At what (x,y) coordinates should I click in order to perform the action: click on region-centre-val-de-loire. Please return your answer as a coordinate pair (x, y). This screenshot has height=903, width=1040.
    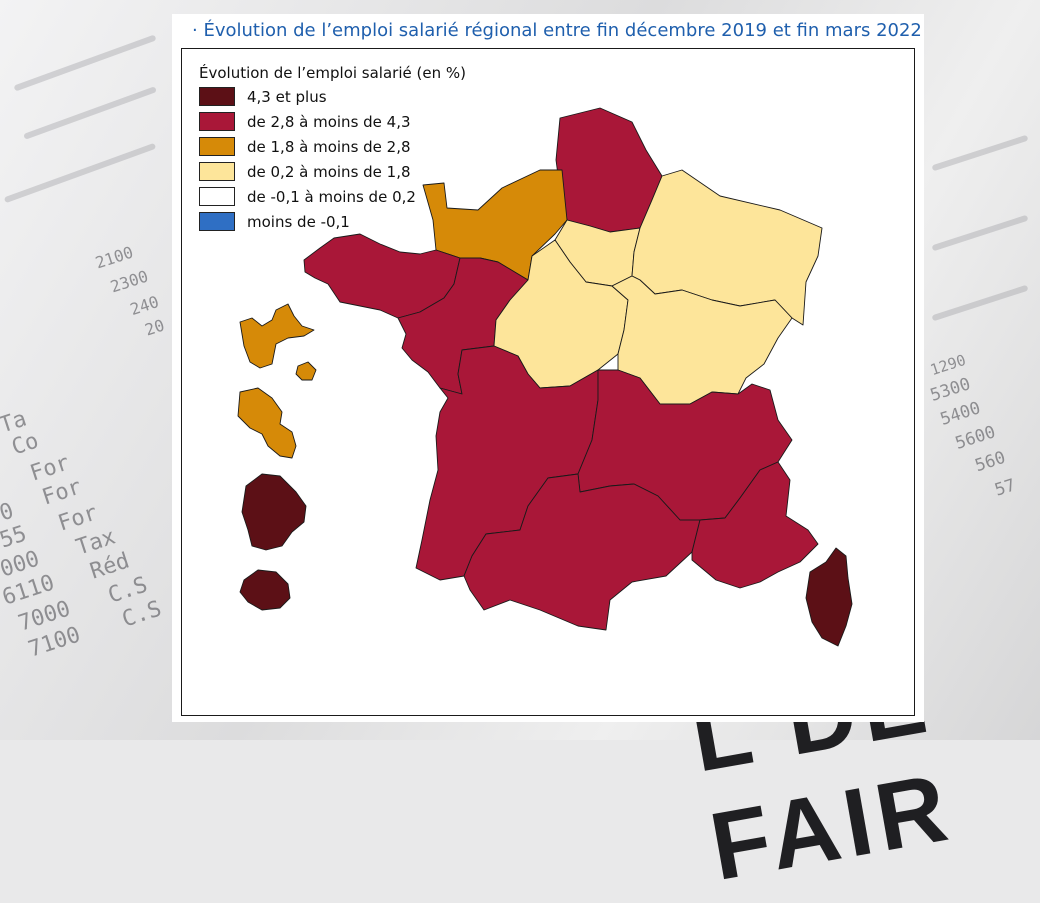
    Looking at the image, I should click on (561, 314).